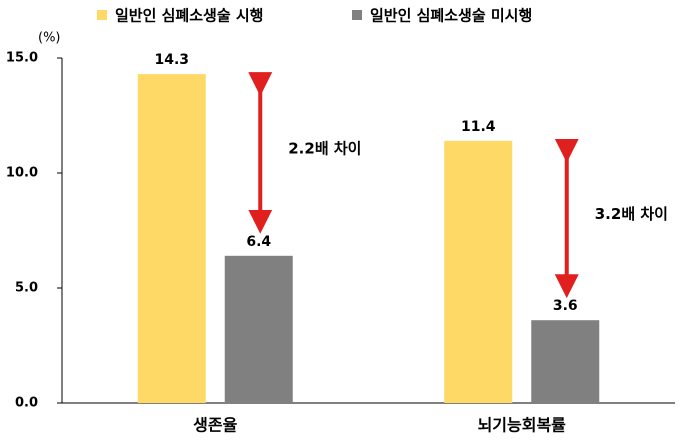  I want to click on value-label: 3.6, so click(565, 306).